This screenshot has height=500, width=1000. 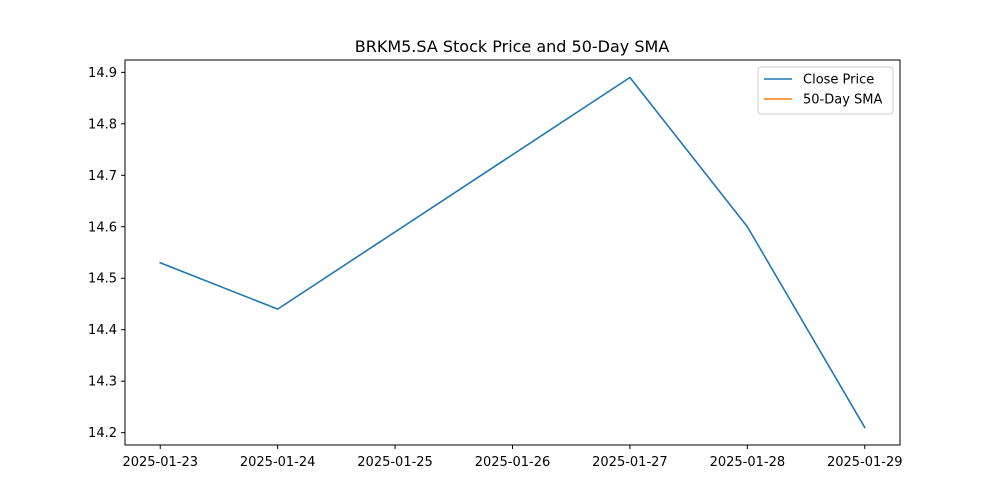 What do you see at coordinates (865, 462) in the screenshot?
I see `x-tick-label: 2025-01-29` at bounding box center [865, 462].